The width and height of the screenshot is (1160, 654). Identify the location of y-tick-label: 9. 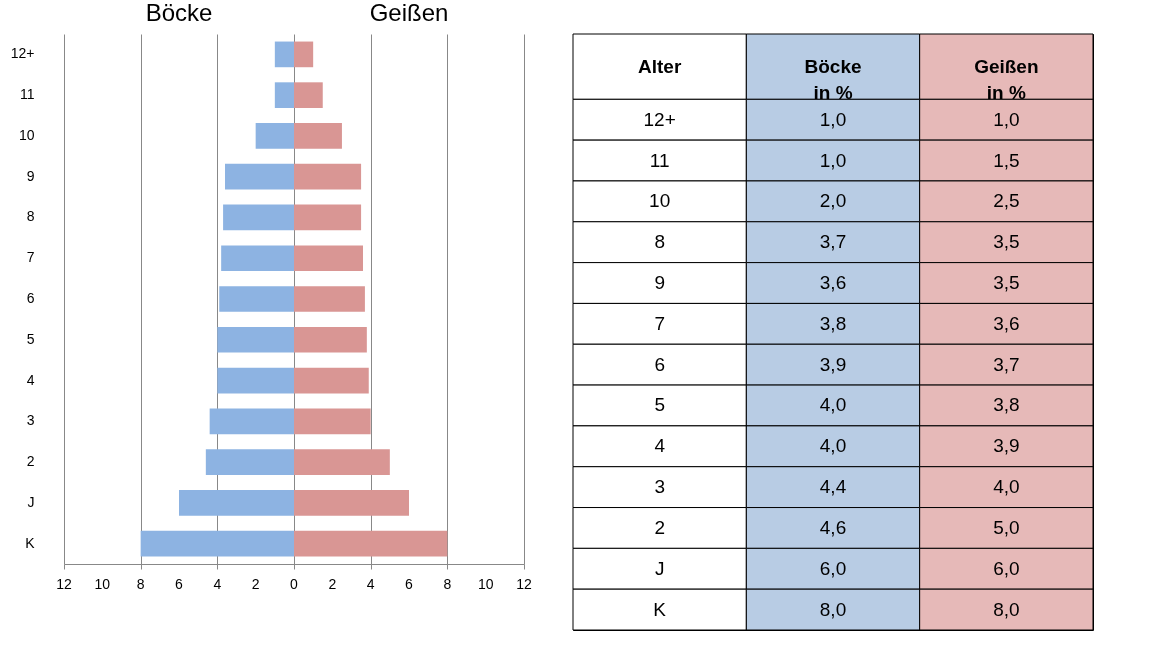
(30, 175).